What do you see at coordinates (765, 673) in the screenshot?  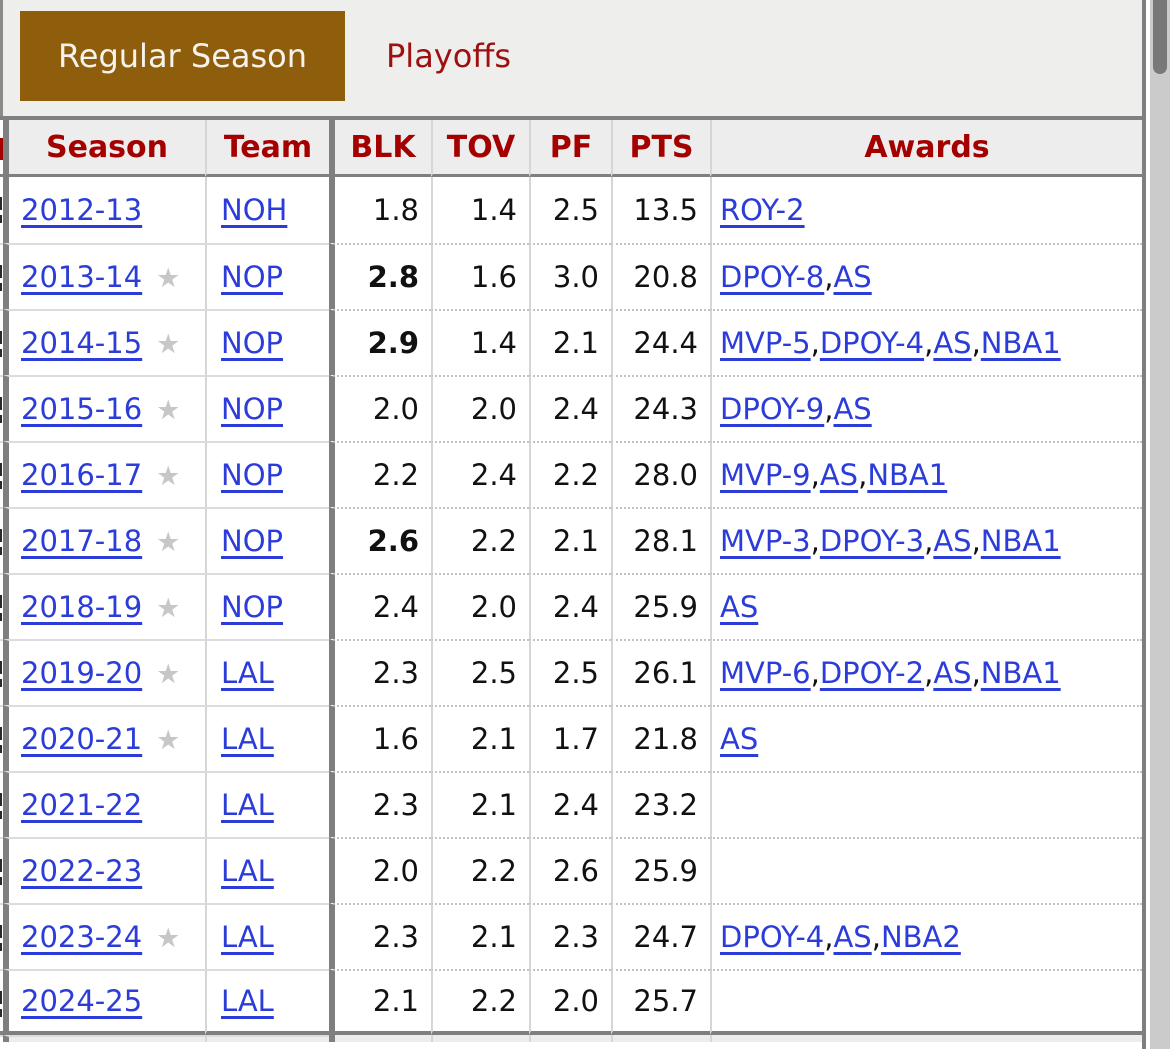 I see `award-link: MVP-6` at bounding box center [765, 673].